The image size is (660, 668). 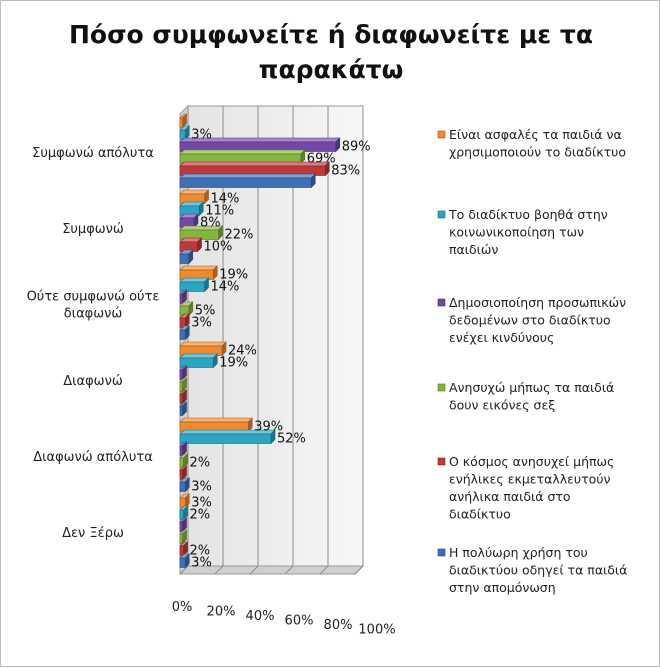 What do you see at coordinates (221, 612) in the screenshot?
I see `x-tick-label: 20%` at bounding box center [221, 612].